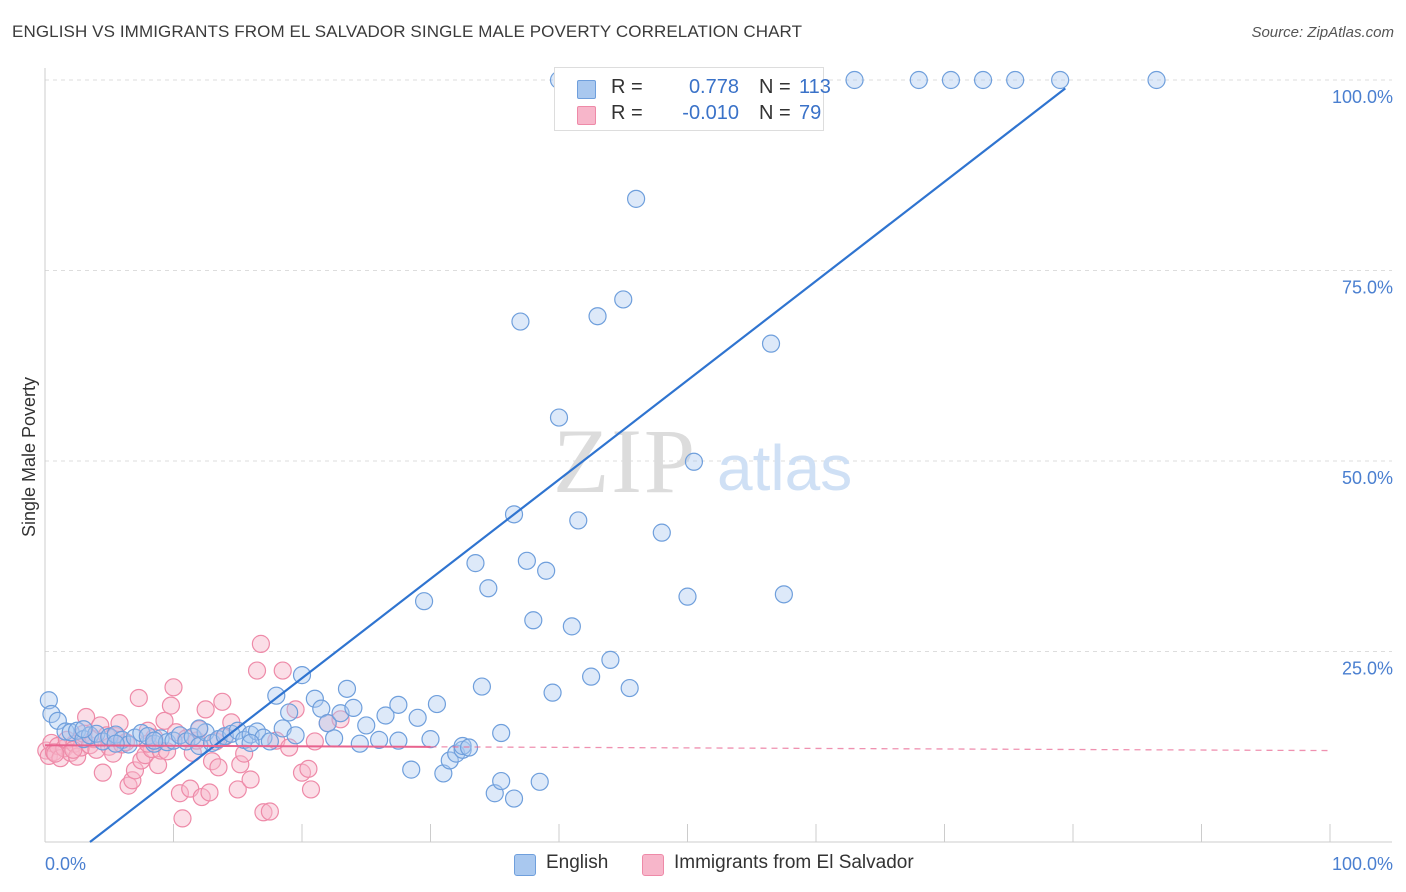 This screenshot has width=1406, height=892. What do you see at coordinates (1367, 669) in the screenshot?
I see `y-tick-label: 25.0%` at bounding box center [1367, 669].